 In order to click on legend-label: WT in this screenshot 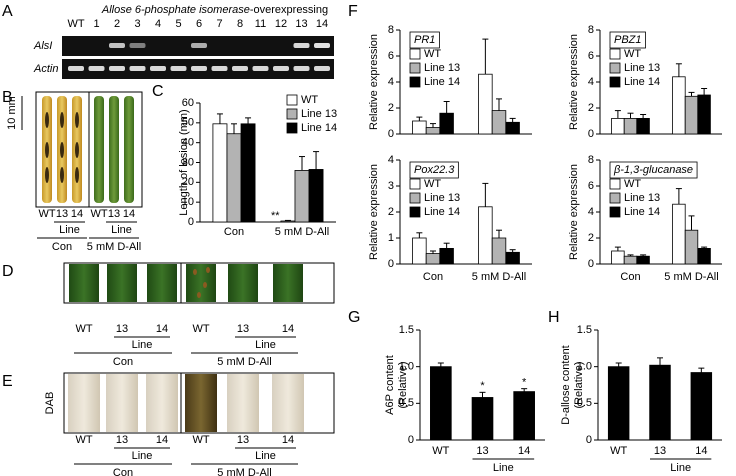, I will do `click(432, 54)`.